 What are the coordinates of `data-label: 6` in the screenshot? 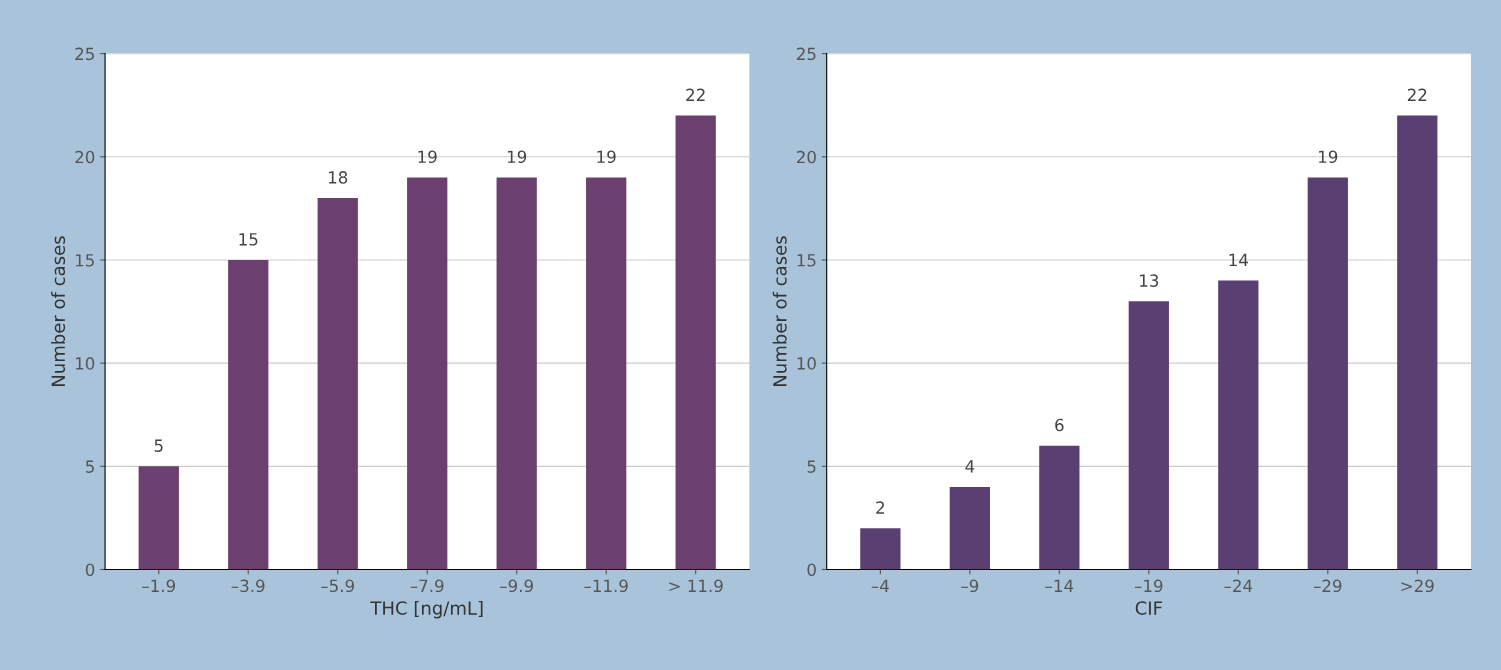 It's located at (1059, 425).